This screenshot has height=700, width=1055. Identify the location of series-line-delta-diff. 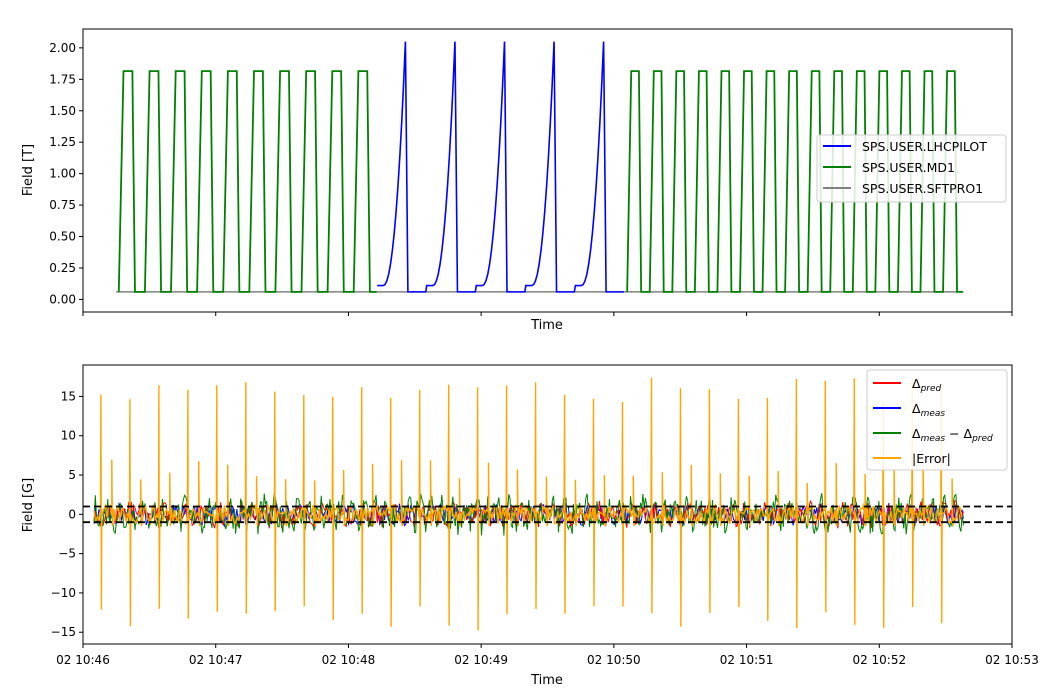
(528, 514).